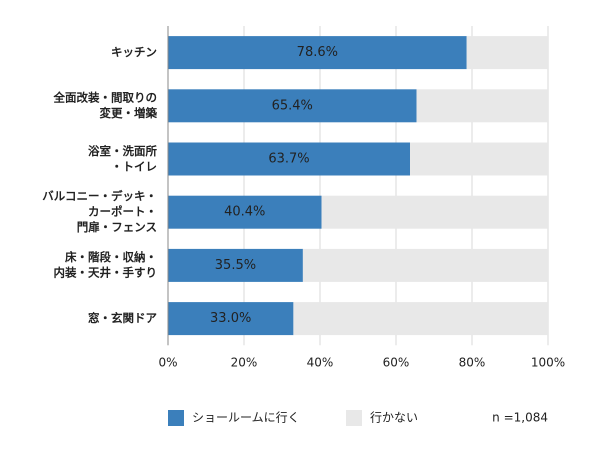 The image size is (591, 449). Describe the element at coordinates (111, 257) in the screenshot. I see `y-tick-label: 床・階段・収納・` at that location.